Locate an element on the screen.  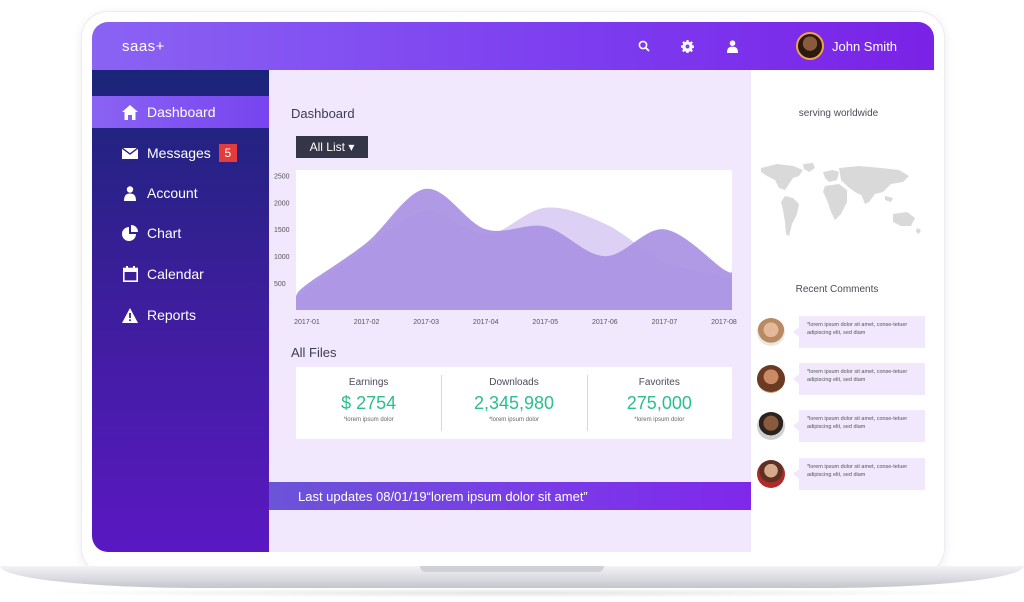
stat-label: Downloads is located at coordinates (514, 382).